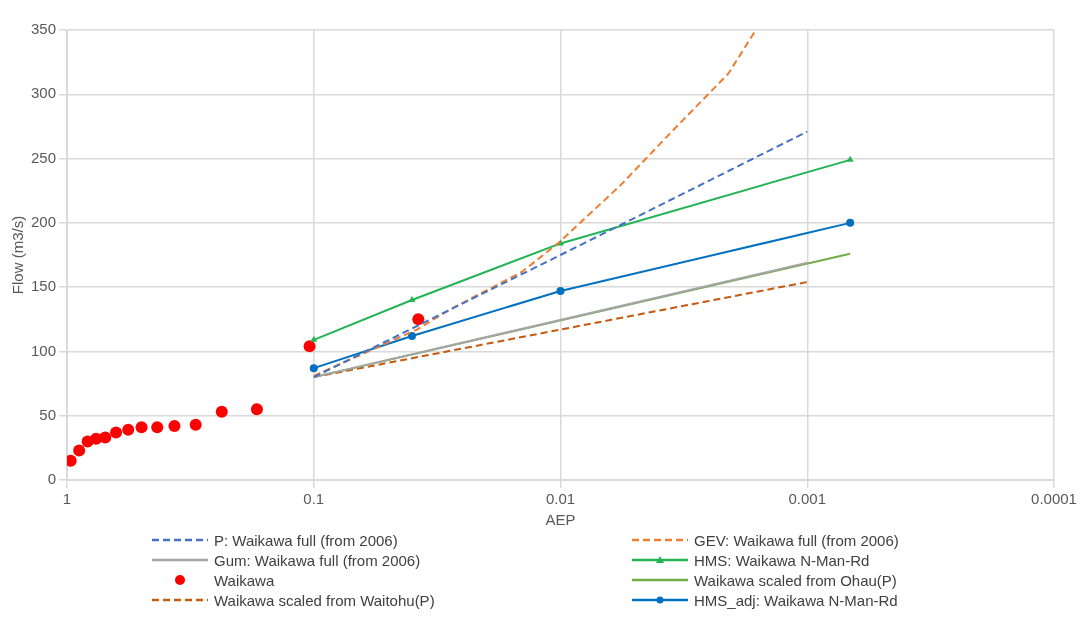 The image size is (1084, 629). What do you see at coordinates (44, 221) in the screenshot?
I see `y-tick-label: 200` at bounding box center [44, 221].